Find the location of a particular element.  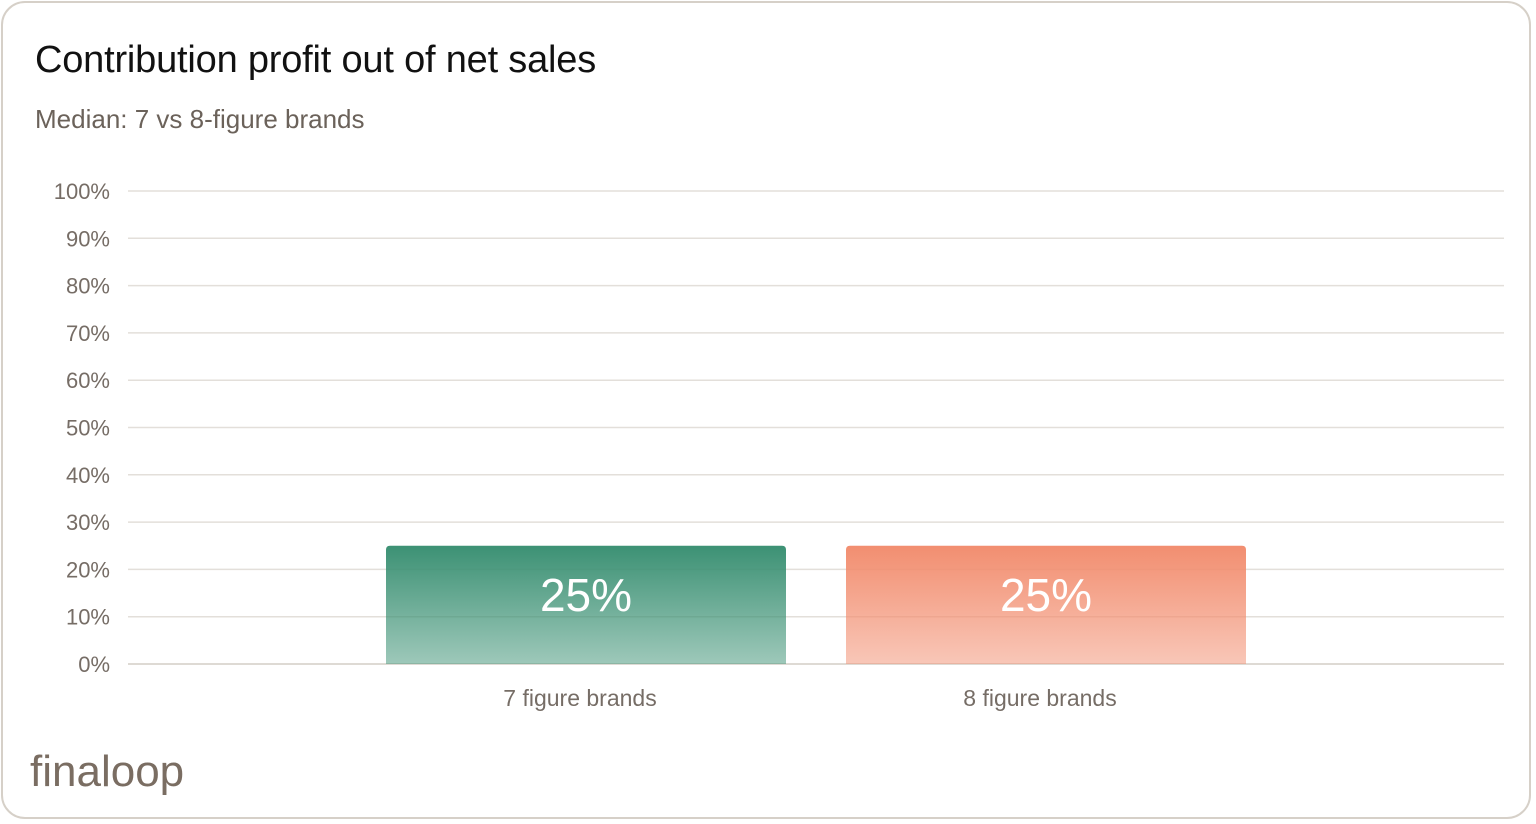

y-tick-label: 30% is located at coordinates (88, 522).